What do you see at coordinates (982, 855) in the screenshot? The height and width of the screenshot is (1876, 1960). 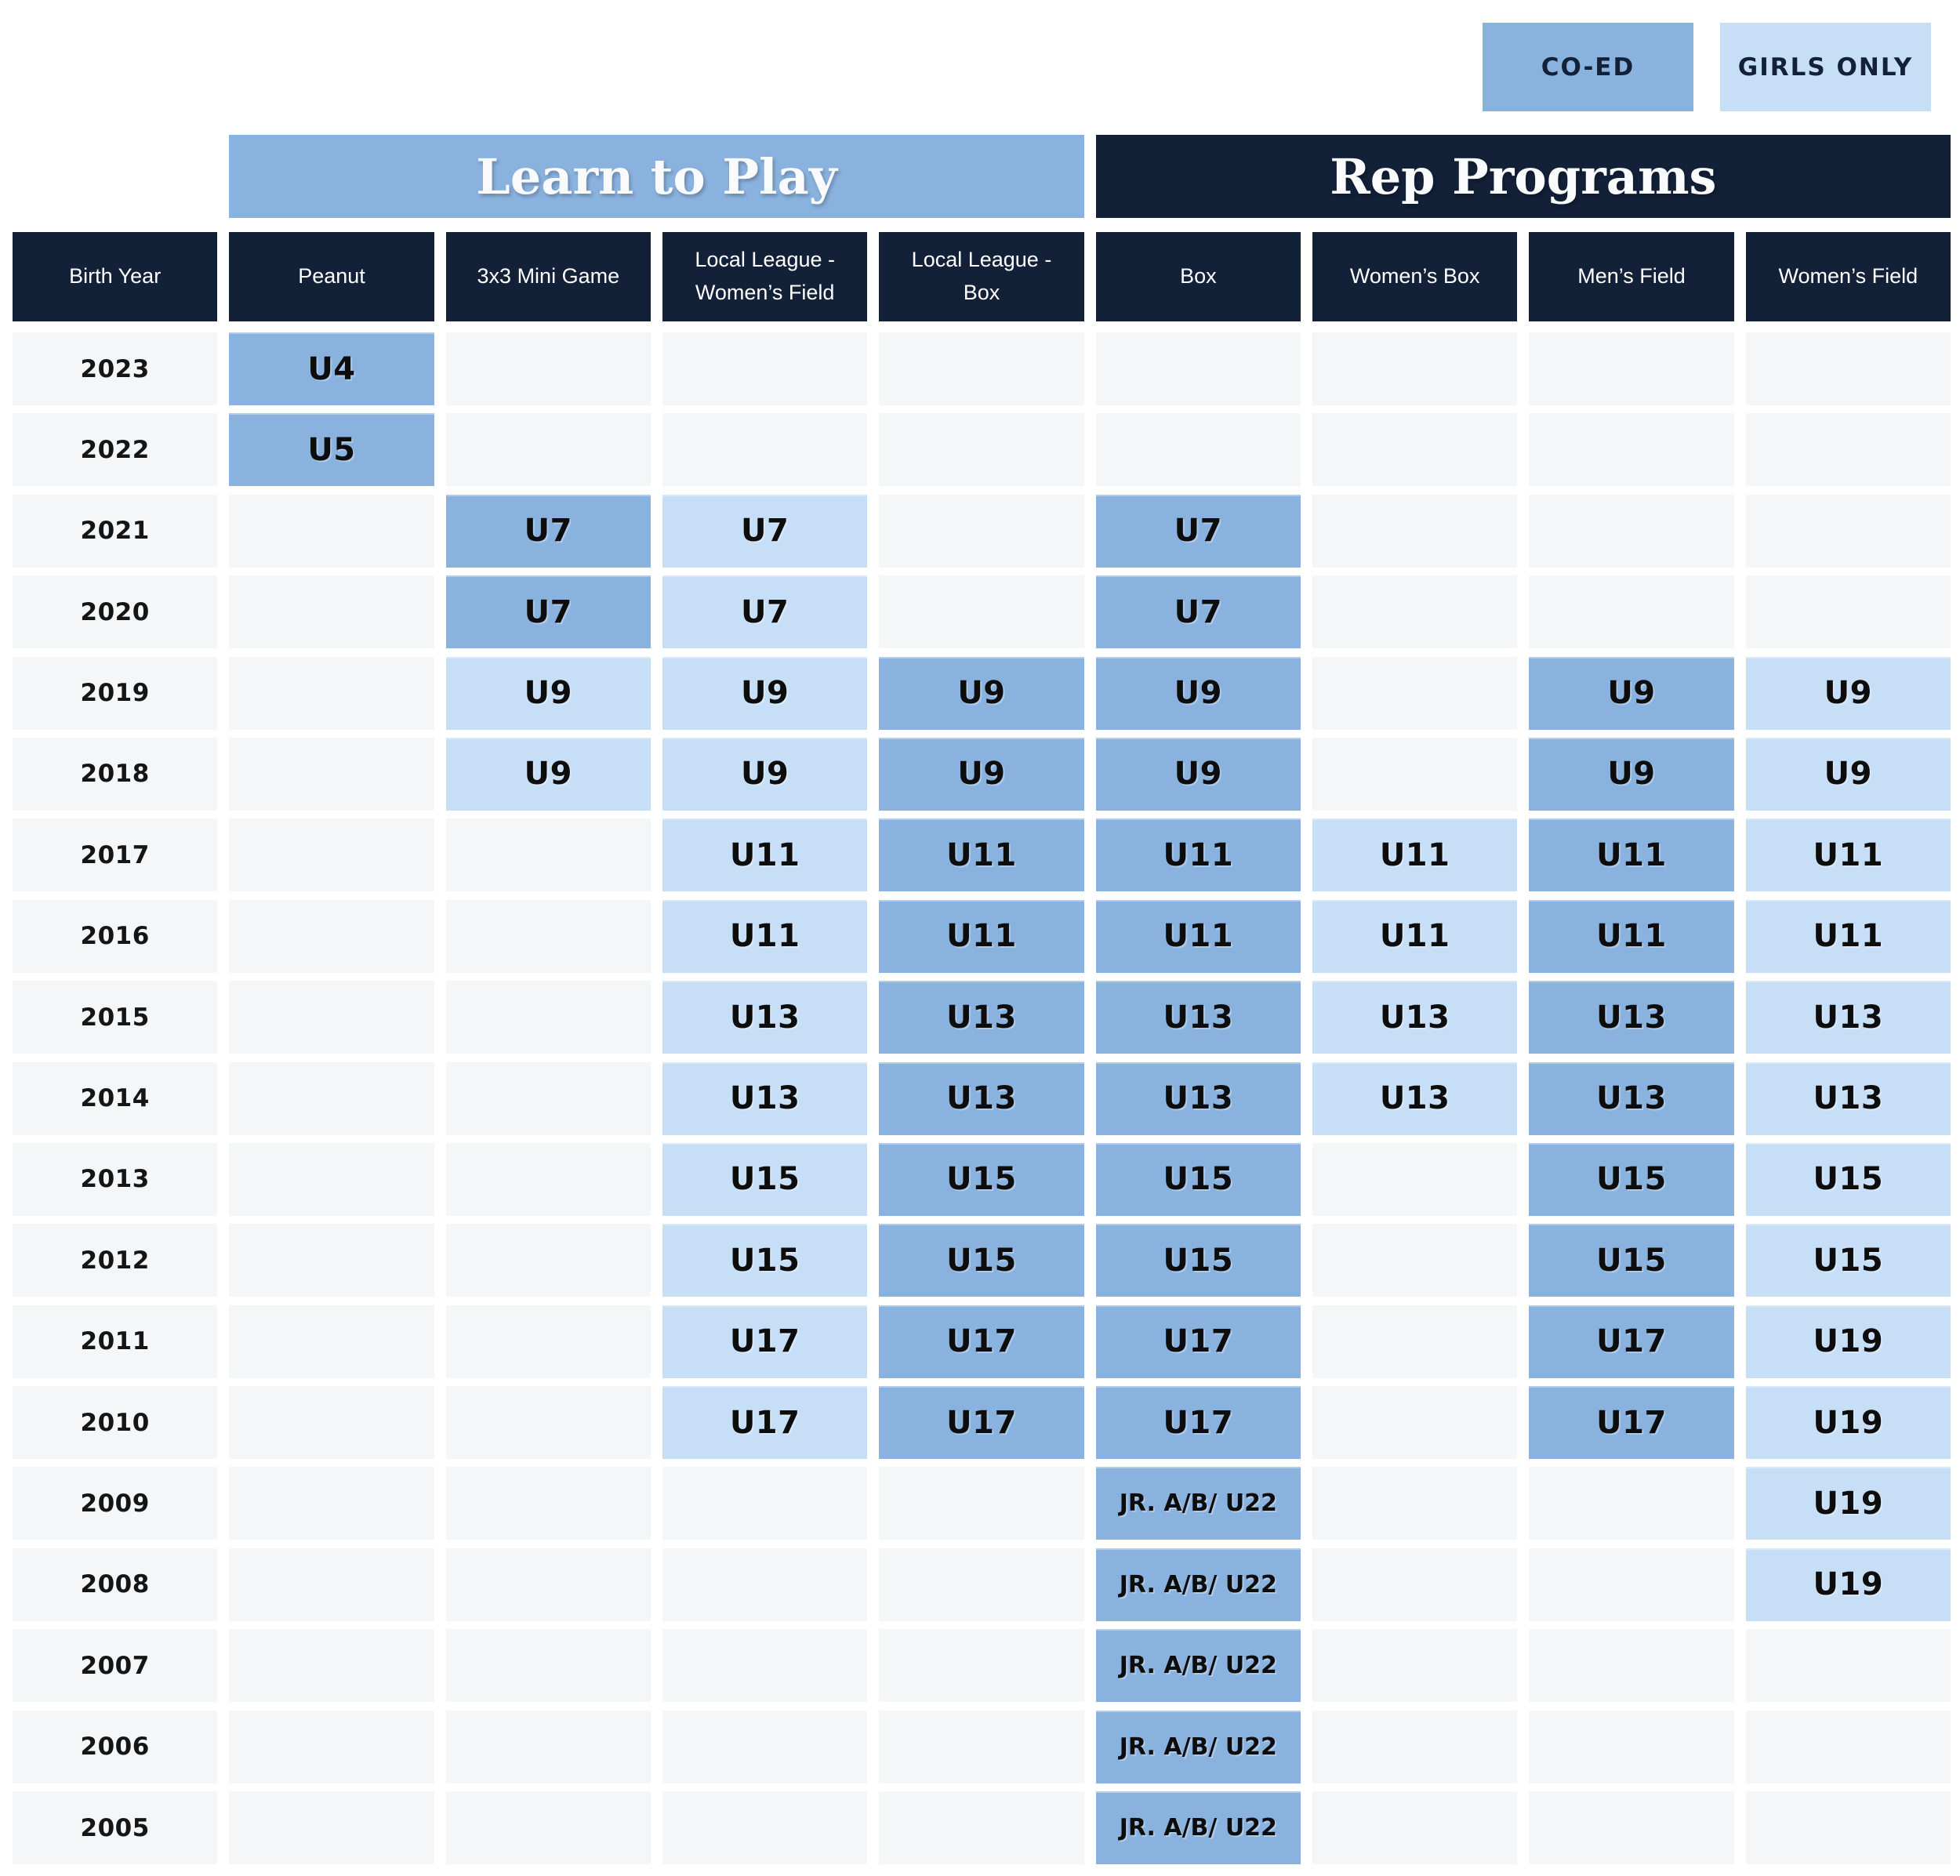 I see `table-row-2017: 2017 U11 U11 U11 U11 U11 U11` at bounding box center [982, 855].